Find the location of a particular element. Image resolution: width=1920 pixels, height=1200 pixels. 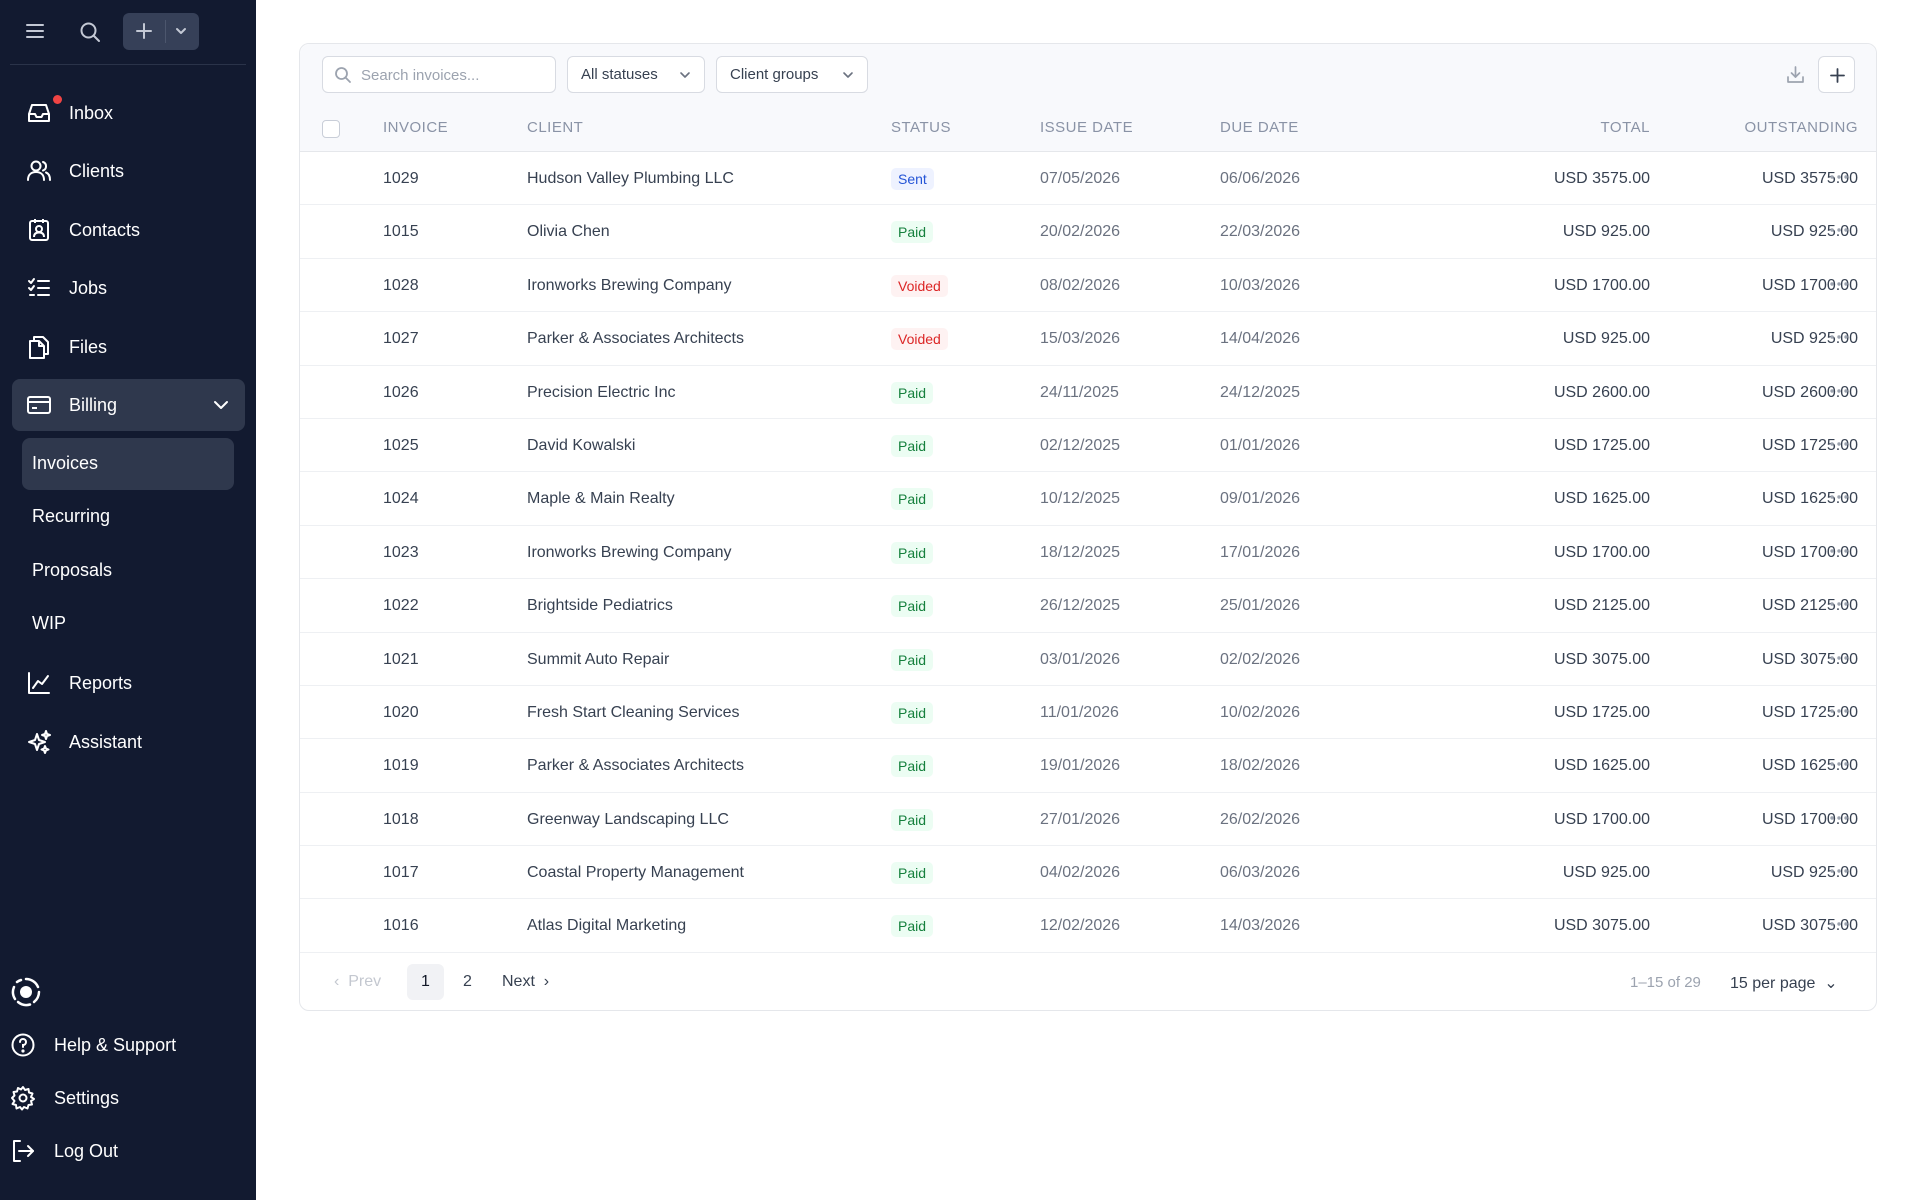

search-input is located at coordinates (453, 75).